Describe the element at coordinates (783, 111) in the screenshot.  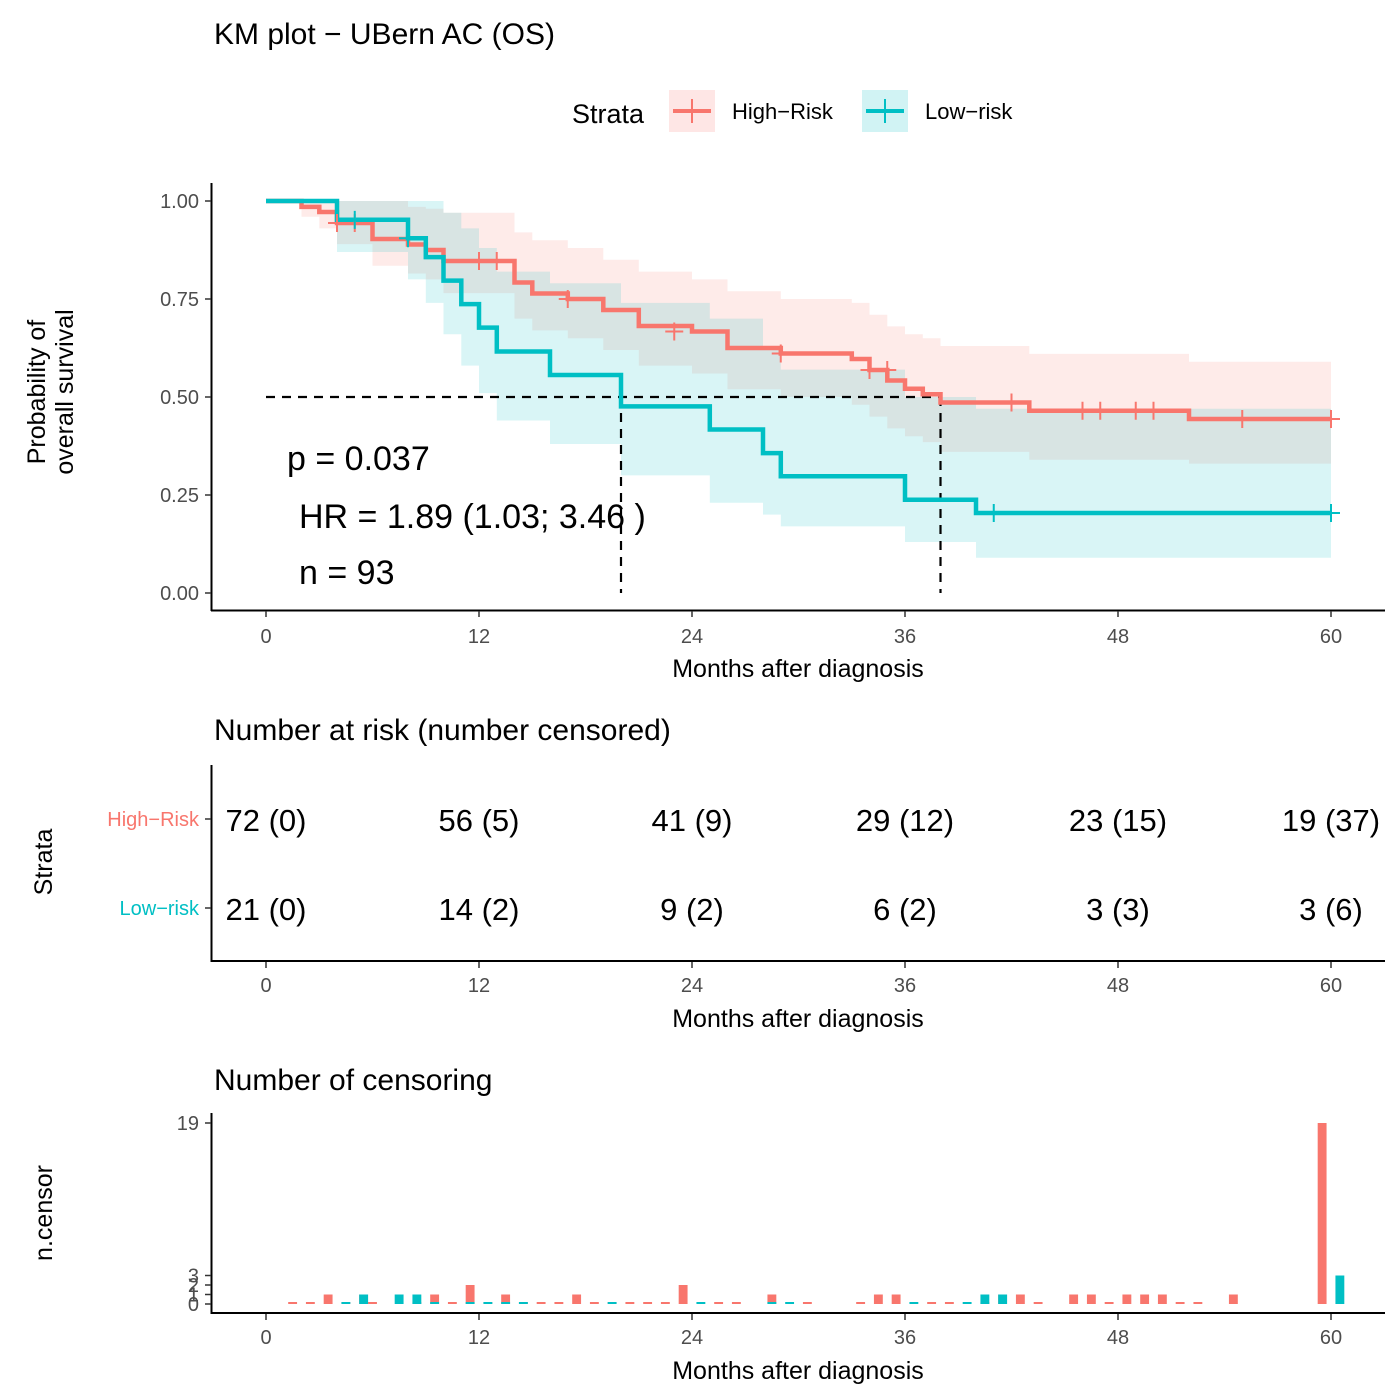
I see `legend-label-high-risk: High−Risk` at that location.